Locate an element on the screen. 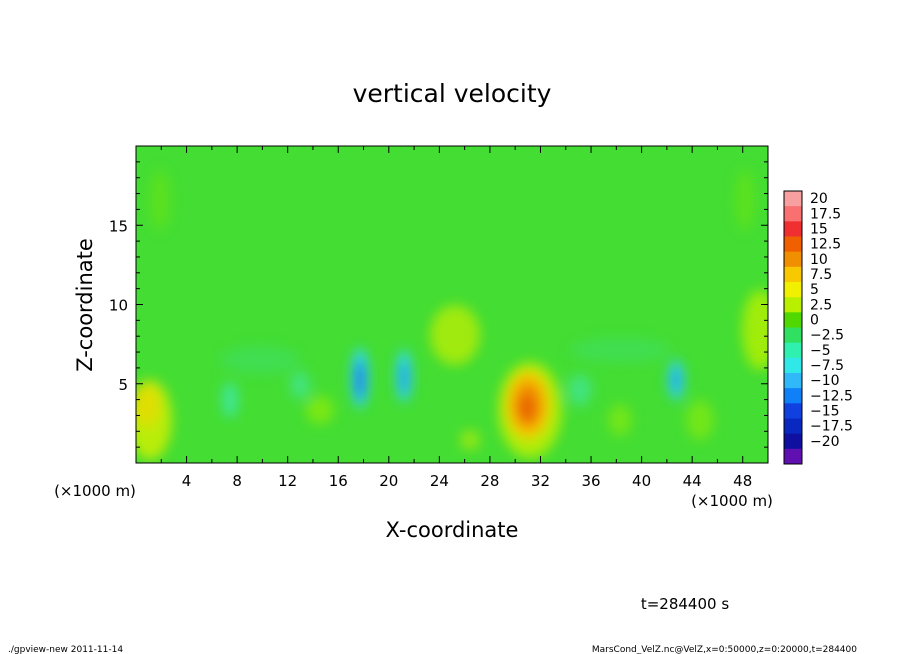 Image resolution: width=904 pixels, height=654 pixels. colorbar-label-0: 20 is located at coordinates (819, 199).